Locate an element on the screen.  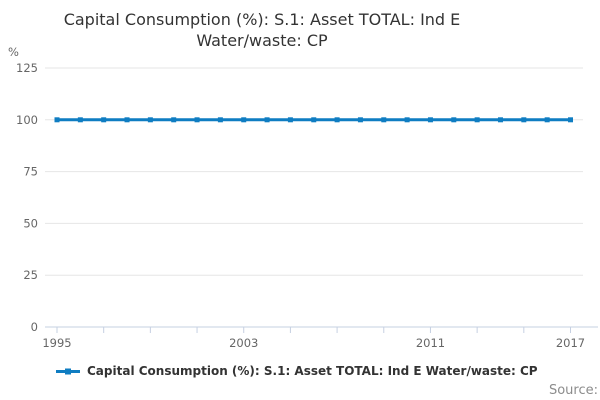
chart-title-line2: Water/waste: CP is located at coordinates (262, 40).